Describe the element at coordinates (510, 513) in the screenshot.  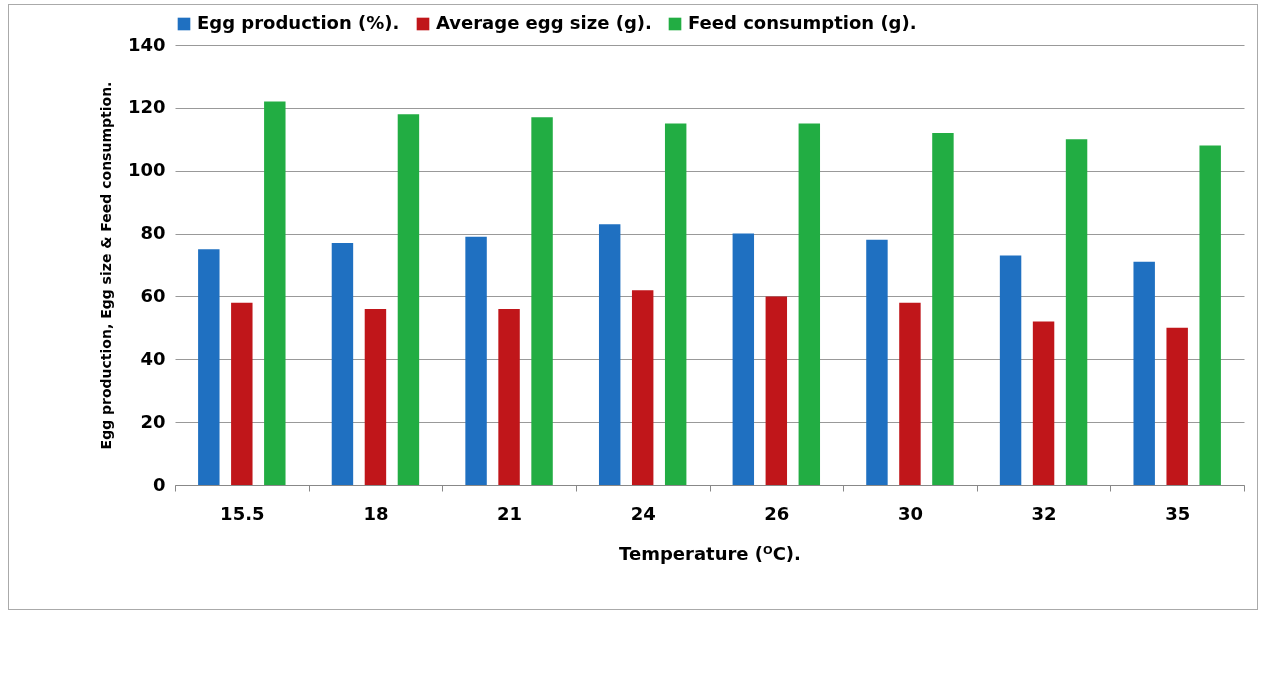
I see `x-tick-label: 21` at that location.